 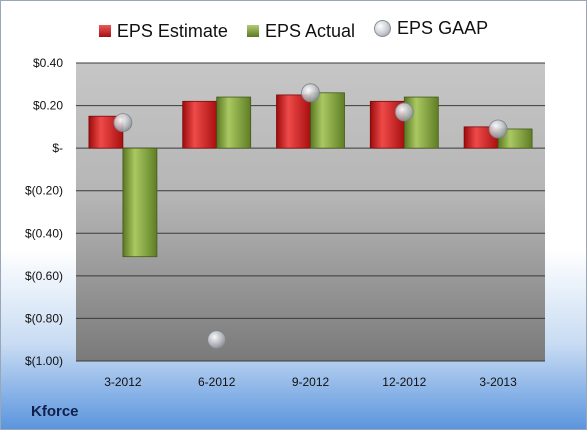 What do you see at coordinates (123, 382) in the screenshot?
I see `x-tick-label: 3-2012` at bounding box center [123, 382].